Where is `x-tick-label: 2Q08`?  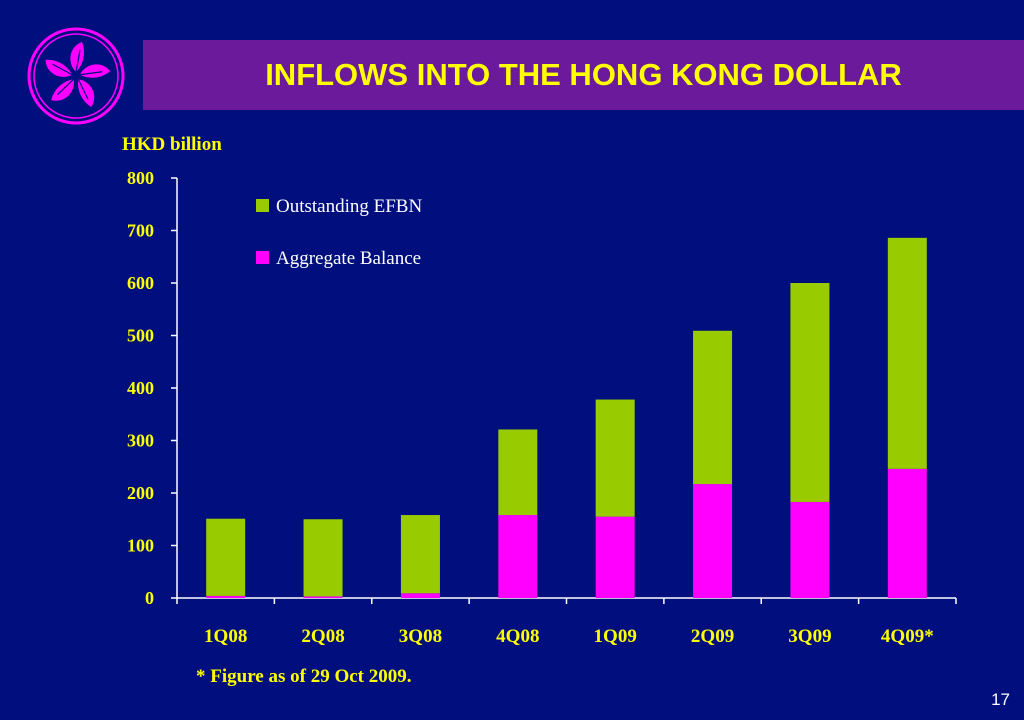
x-tick-label: 2Q08 is located at coordinates (322, 636).